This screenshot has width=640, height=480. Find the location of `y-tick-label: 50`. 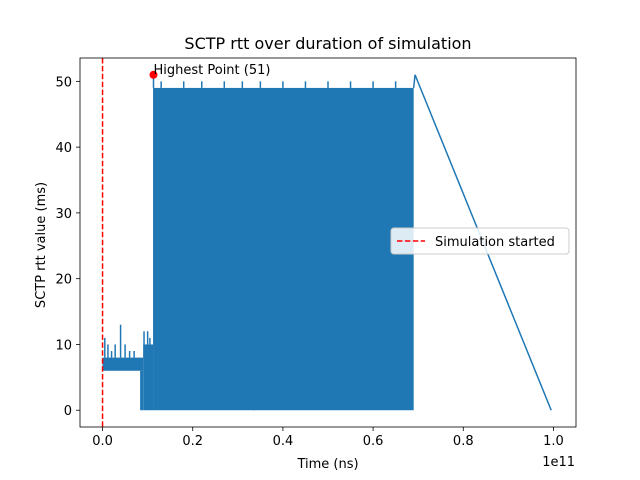

y-tick-label: 50 is located at coordinates (63, 82).